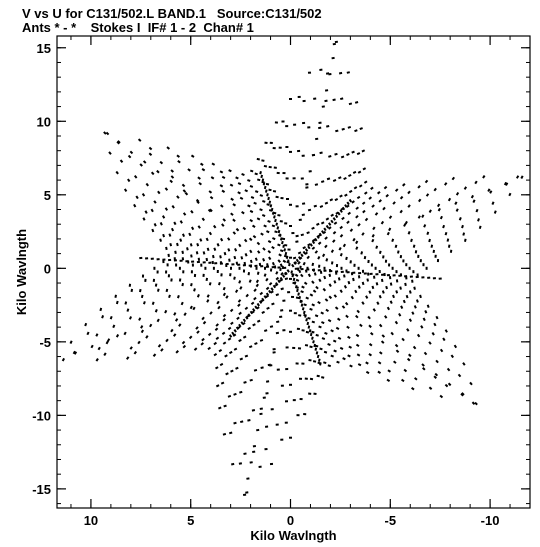 This screenshot has width=540, height=547. What do you see at coordinates (293, 535) in the screenshot?
I see `x-axis-title: Kilo Wavlngth` at bounding box center [293, 535].